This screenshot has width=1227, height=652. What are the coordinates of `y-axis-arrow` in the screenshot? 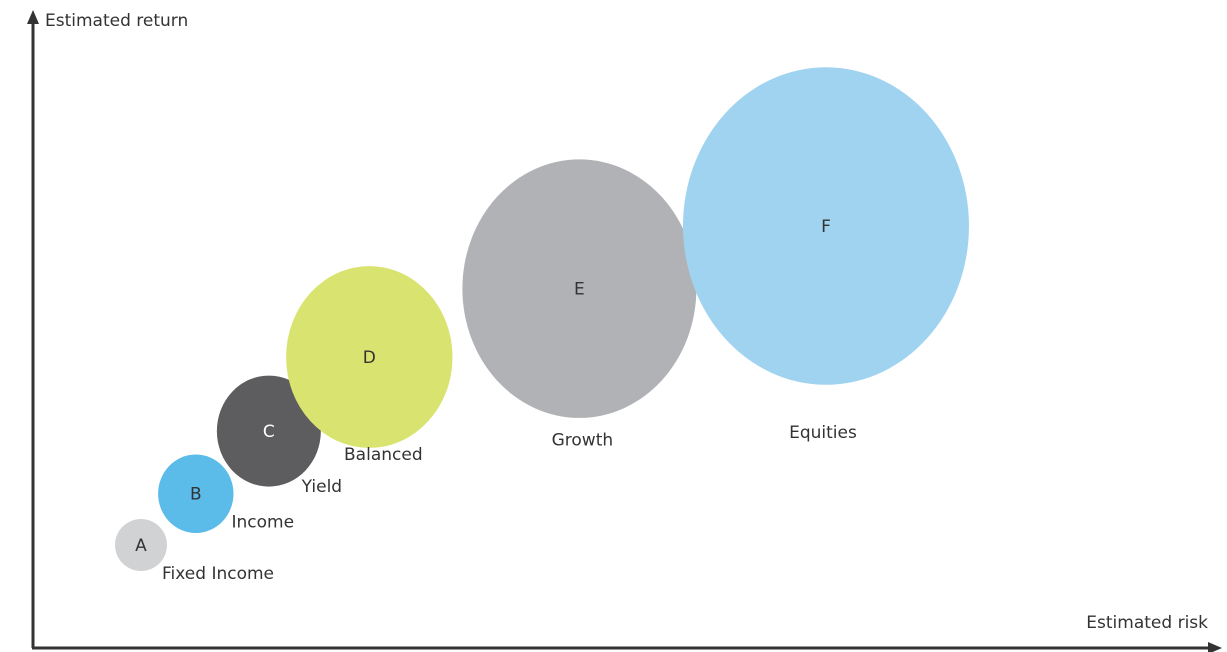 It's located at (33, 17).